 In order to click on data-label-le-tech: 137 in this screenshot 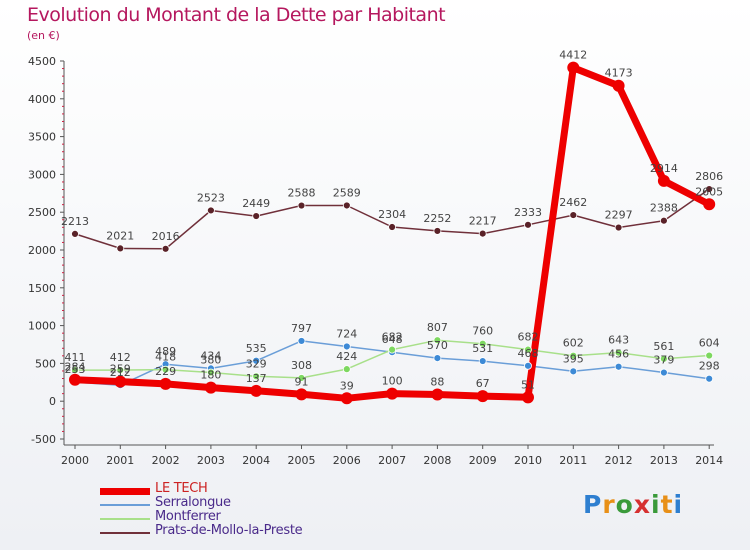, I will do `click(256, 378)`.